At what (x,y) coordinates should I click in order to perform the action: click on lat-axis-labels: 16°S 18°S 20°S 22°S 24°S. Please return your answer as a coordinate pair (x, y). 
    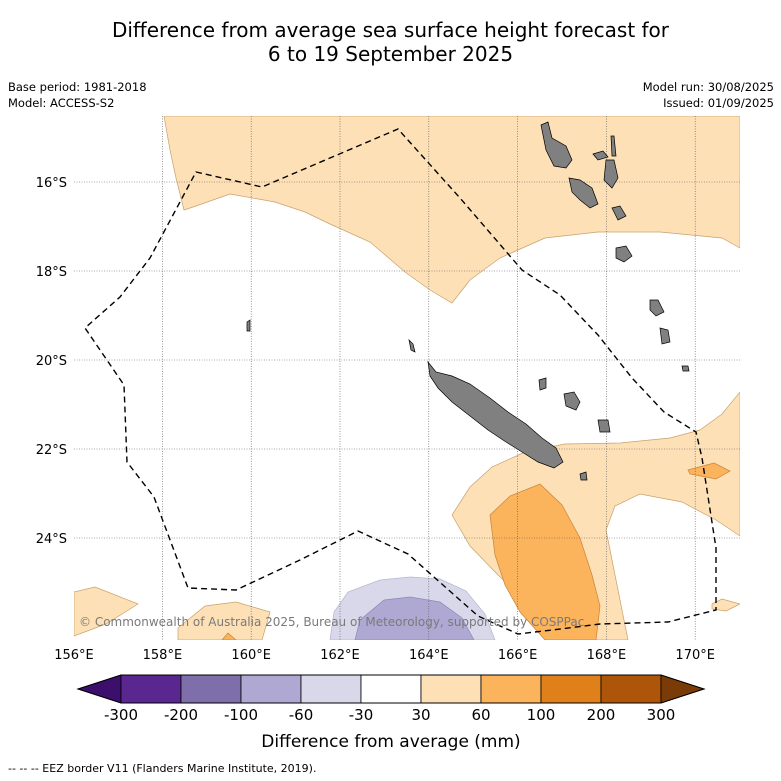
    Looking at the image, I should click on (51, 361).